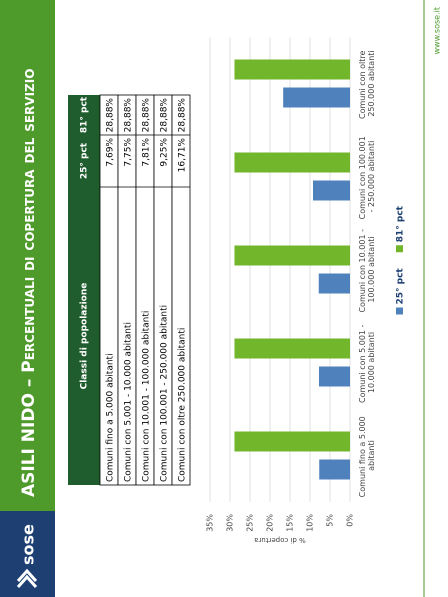 This screenshot has width=448, height=597. What do you see at coordinates (181, 290) in the screenshot?
I see `table-row` at bounding box center [181, 290].